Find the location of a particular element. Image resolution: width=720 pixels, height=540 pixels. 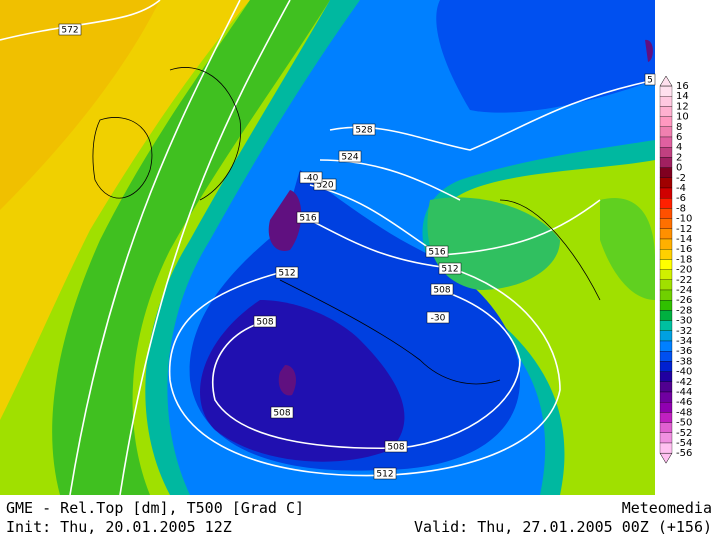

colorbar-label: -16 is located at coordinates (684, 249).